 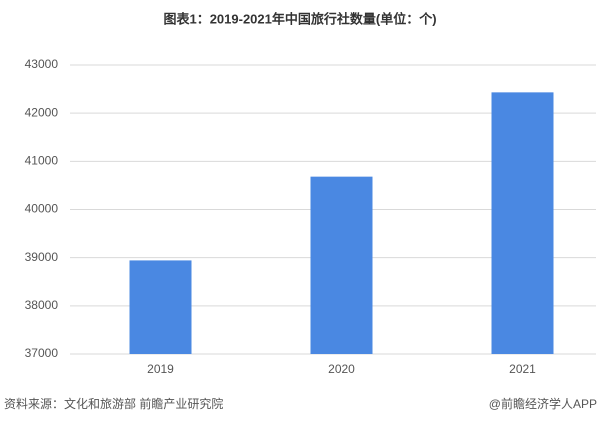 What do you see at coordinates (42, 161) in the screenshot?
I see `y-tick-label: 41000` at bounding box center [42, 161].